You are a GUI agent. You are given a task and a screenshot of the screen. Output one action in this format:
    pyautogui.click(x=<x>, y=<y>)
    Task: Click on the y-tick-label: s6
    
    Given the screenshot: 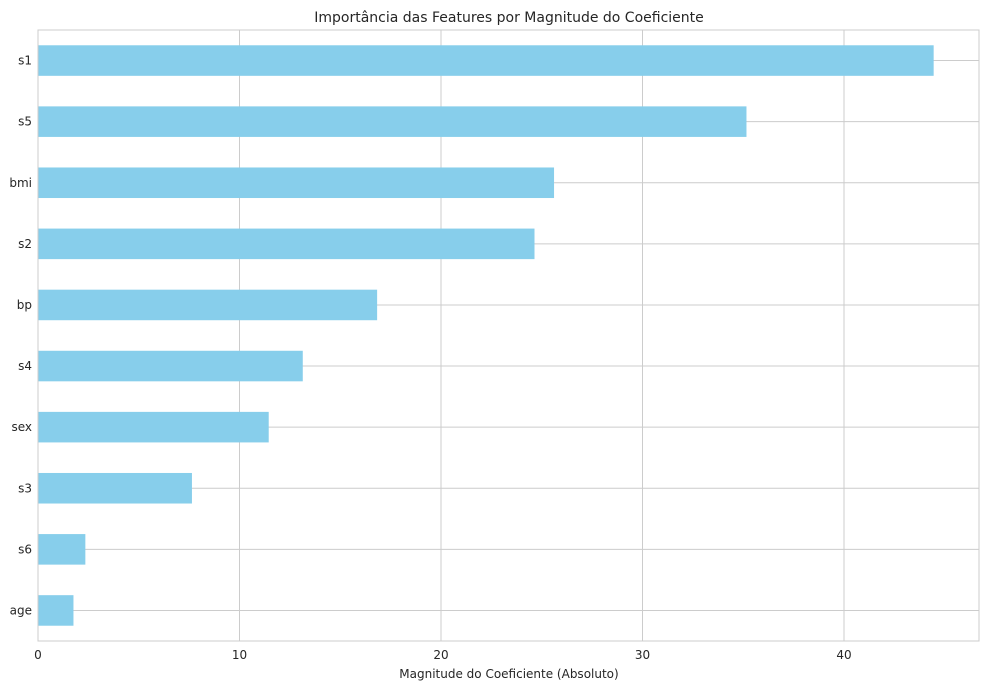 What is the action you would take?
    pyautogui.click(x=25, y=549)
    